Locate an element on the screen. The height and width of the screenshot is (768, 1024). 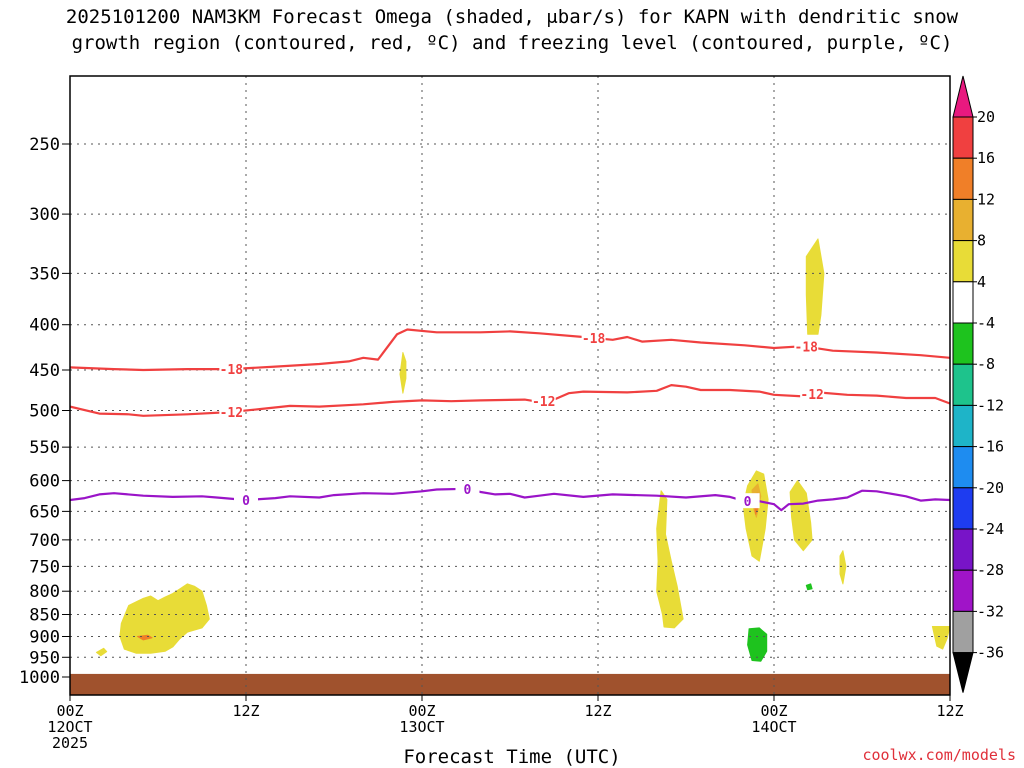
colorbar-label-10: -24 is located at coordinates (990, 529).